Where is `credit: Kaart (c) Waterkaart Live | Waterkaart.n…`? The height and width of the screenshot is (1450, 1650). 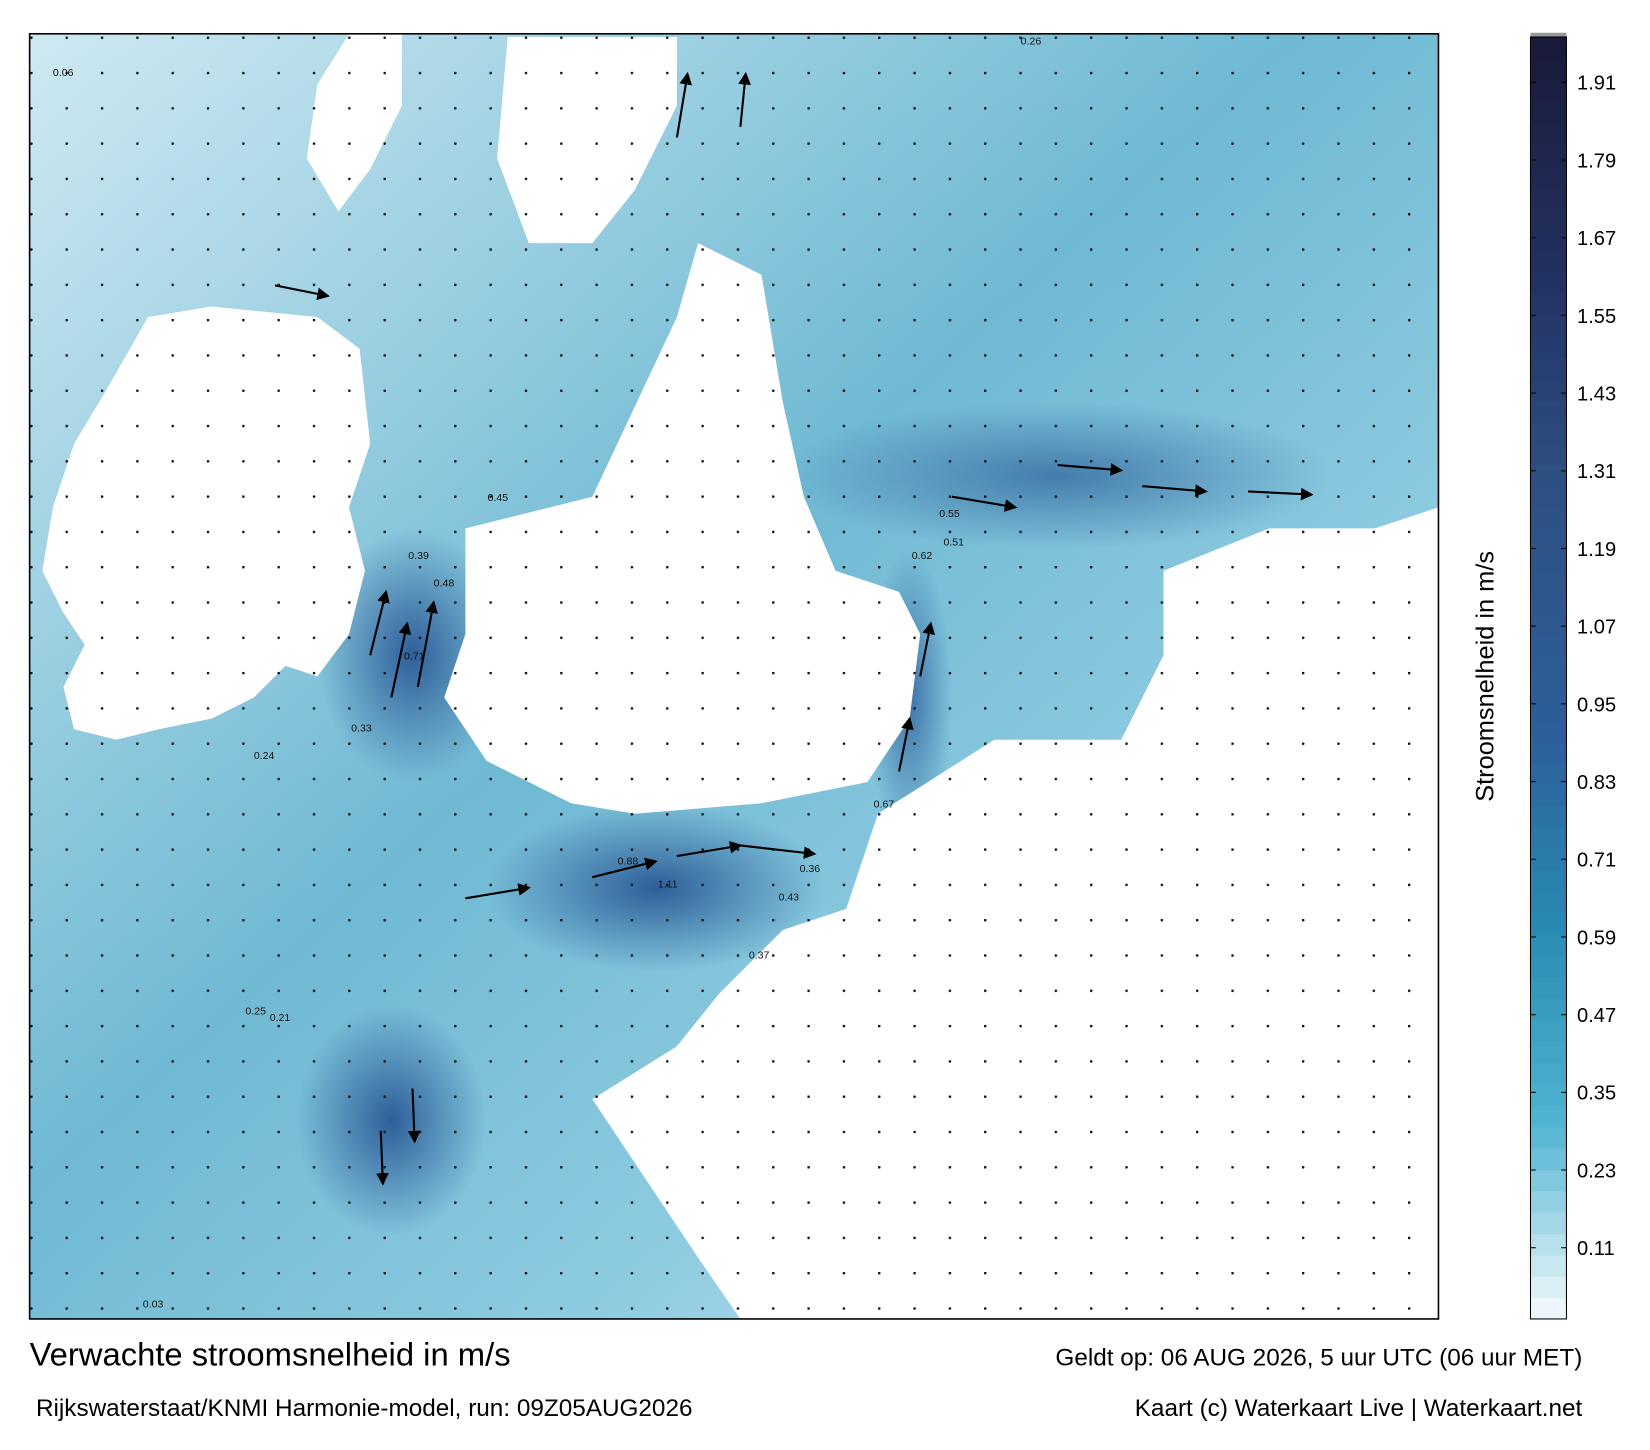
credit: Kaart (c) Waterkaart Live | Waterkaart.n… is located at coordinates (1359, 1408).